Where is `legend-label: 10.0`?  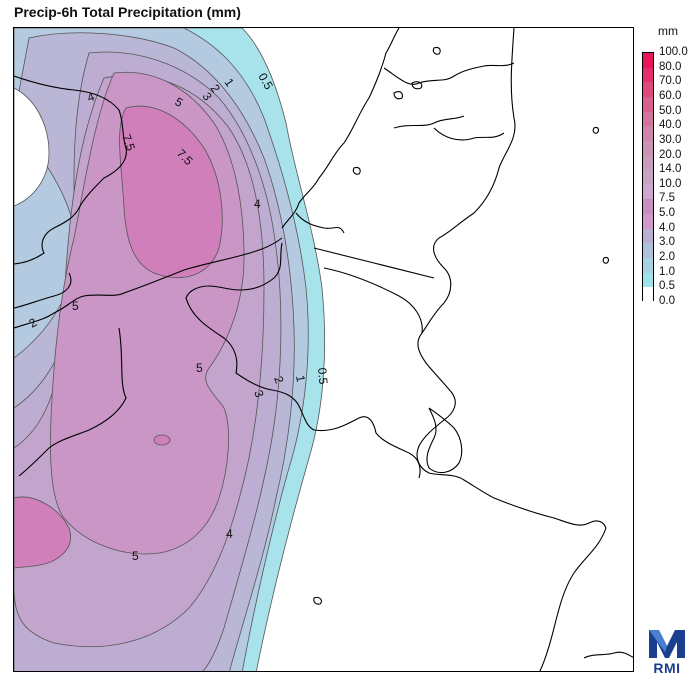
legend-label: 10.0 is located at coordinates (670, 183).